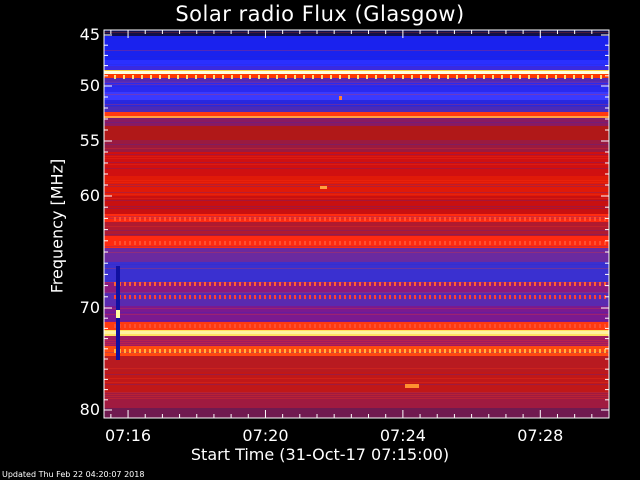  I want to click on y-tick-label: 80, so click(89, 409).